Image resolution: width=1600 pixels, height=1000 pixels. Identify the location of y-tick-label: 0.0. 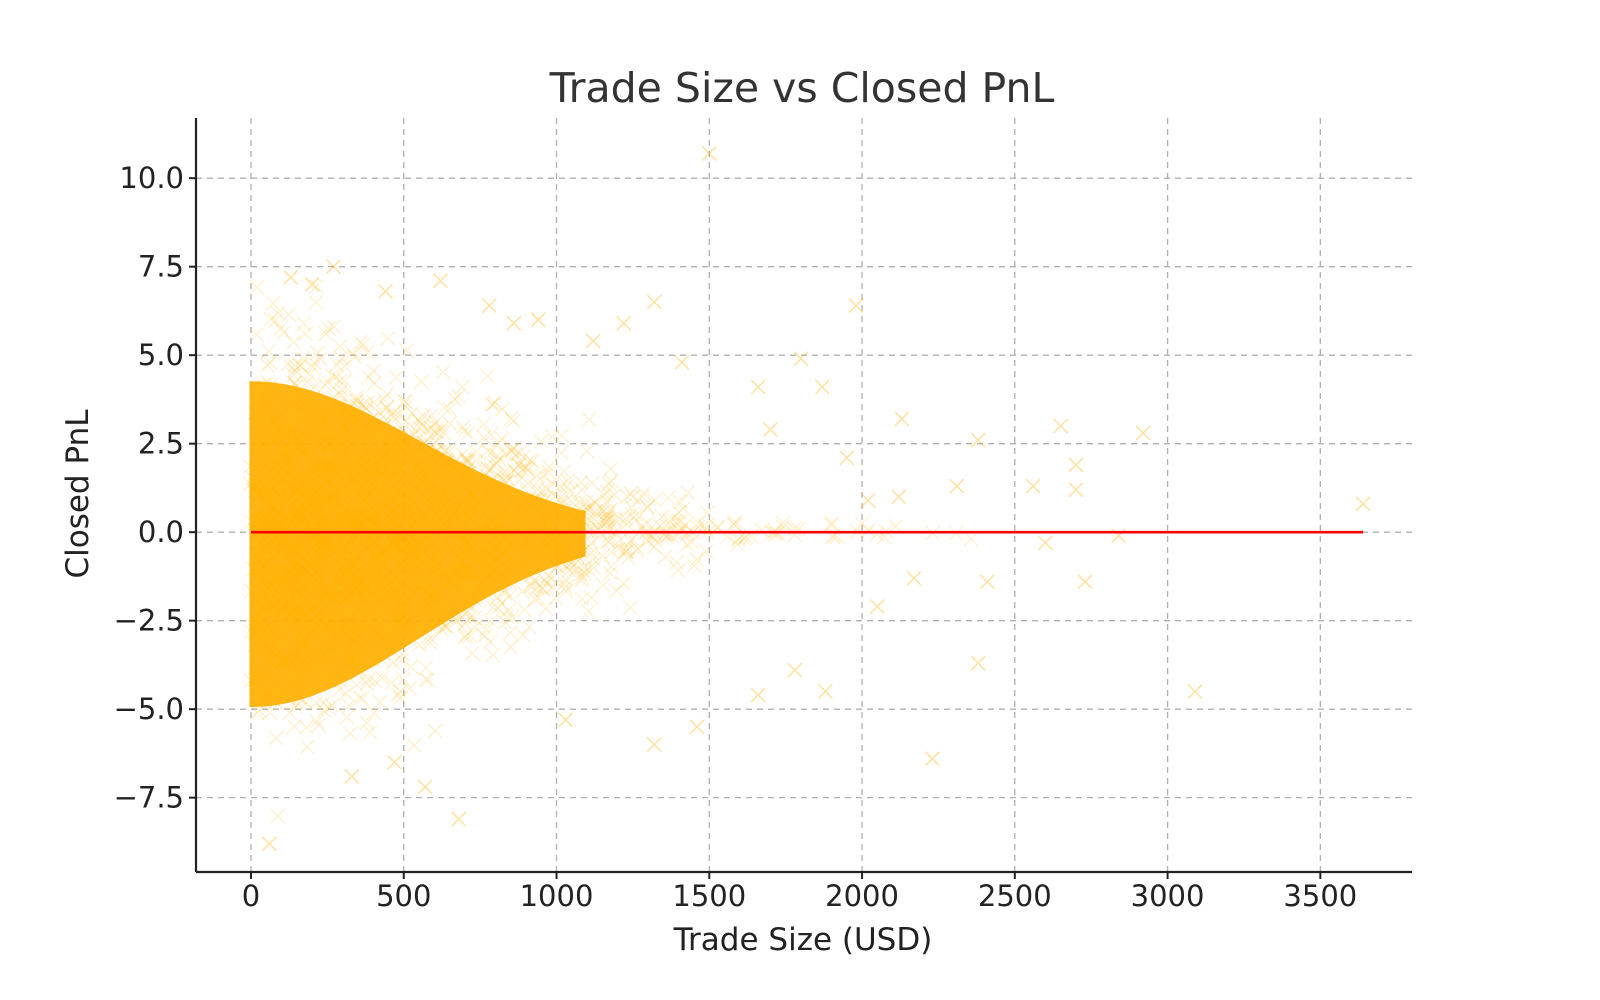
(161, 532).